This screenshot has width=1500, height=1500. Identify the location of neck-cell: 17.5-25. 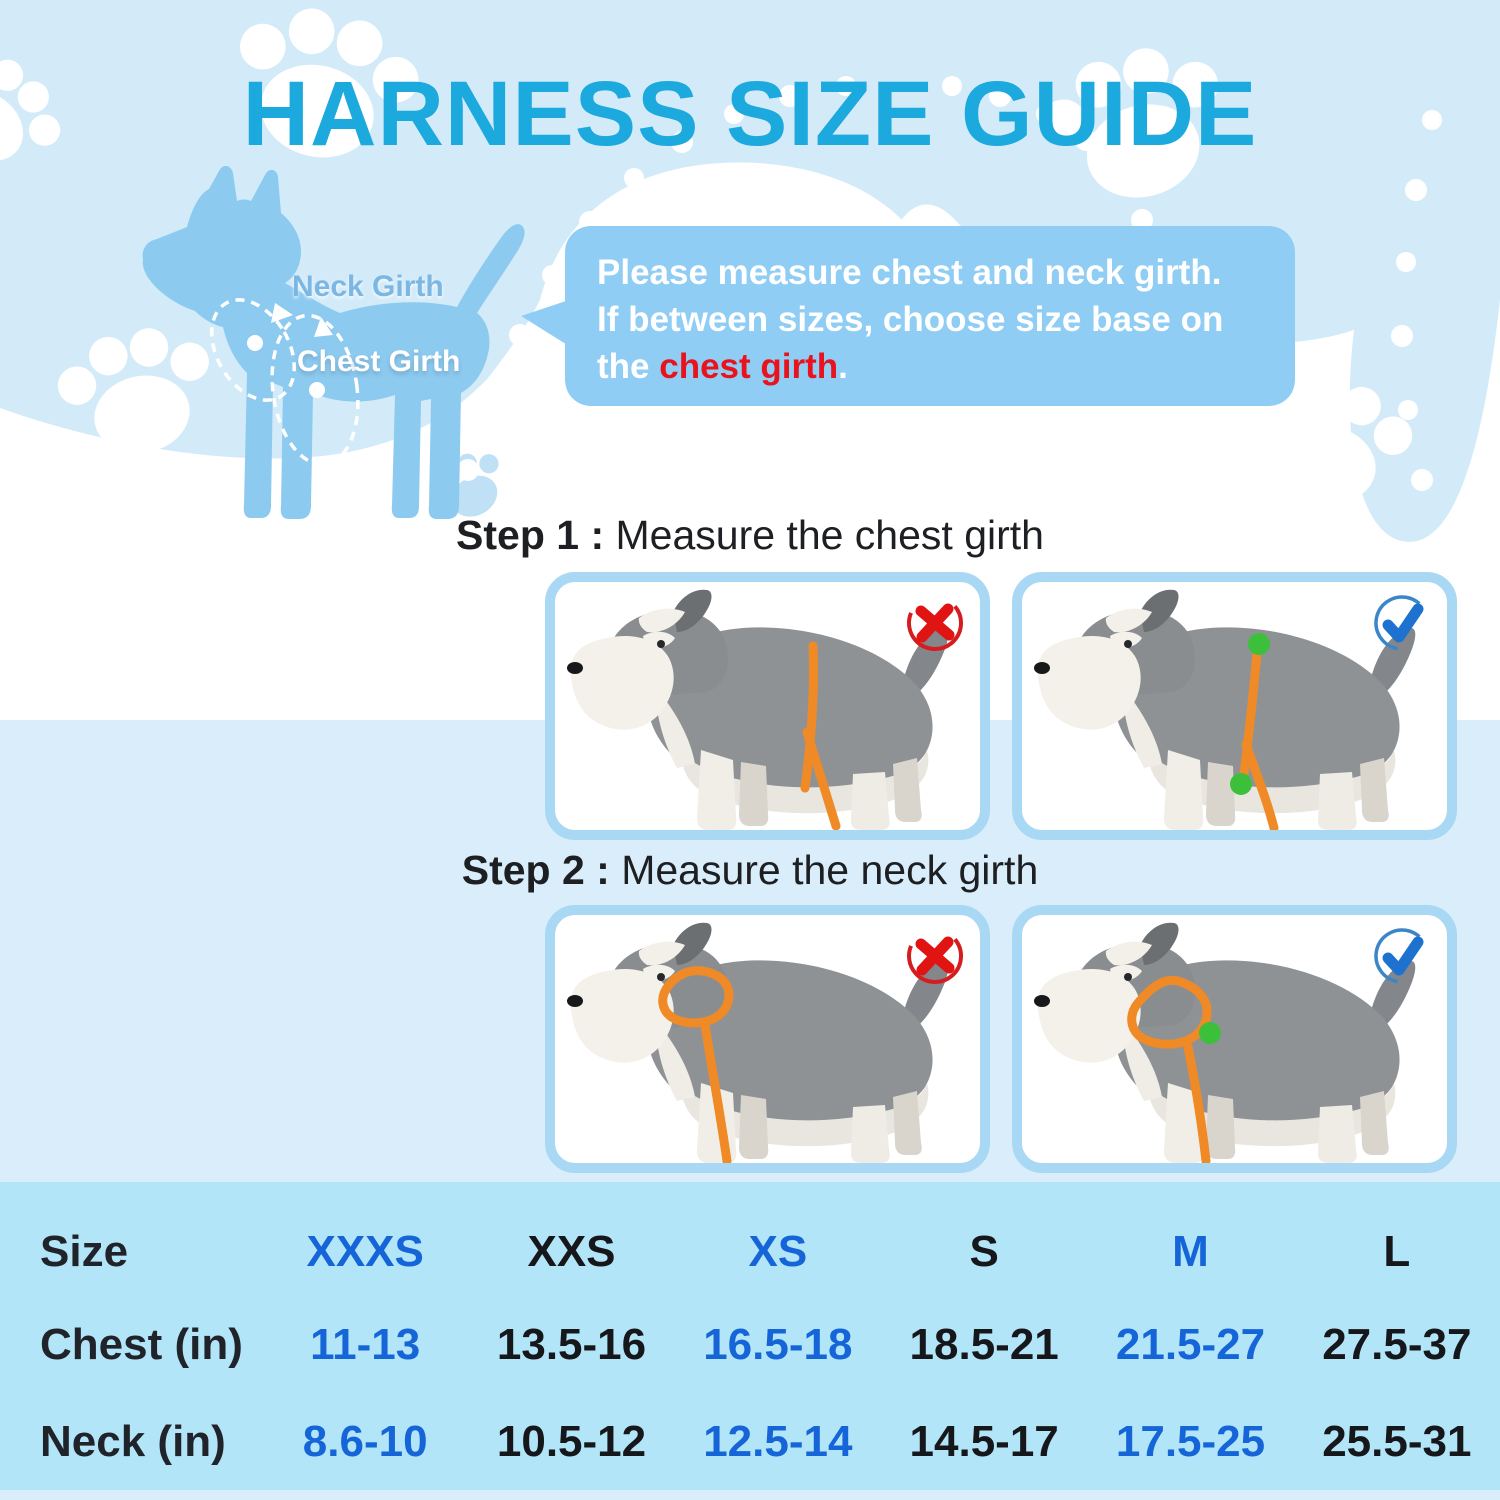
(1190, 1441).